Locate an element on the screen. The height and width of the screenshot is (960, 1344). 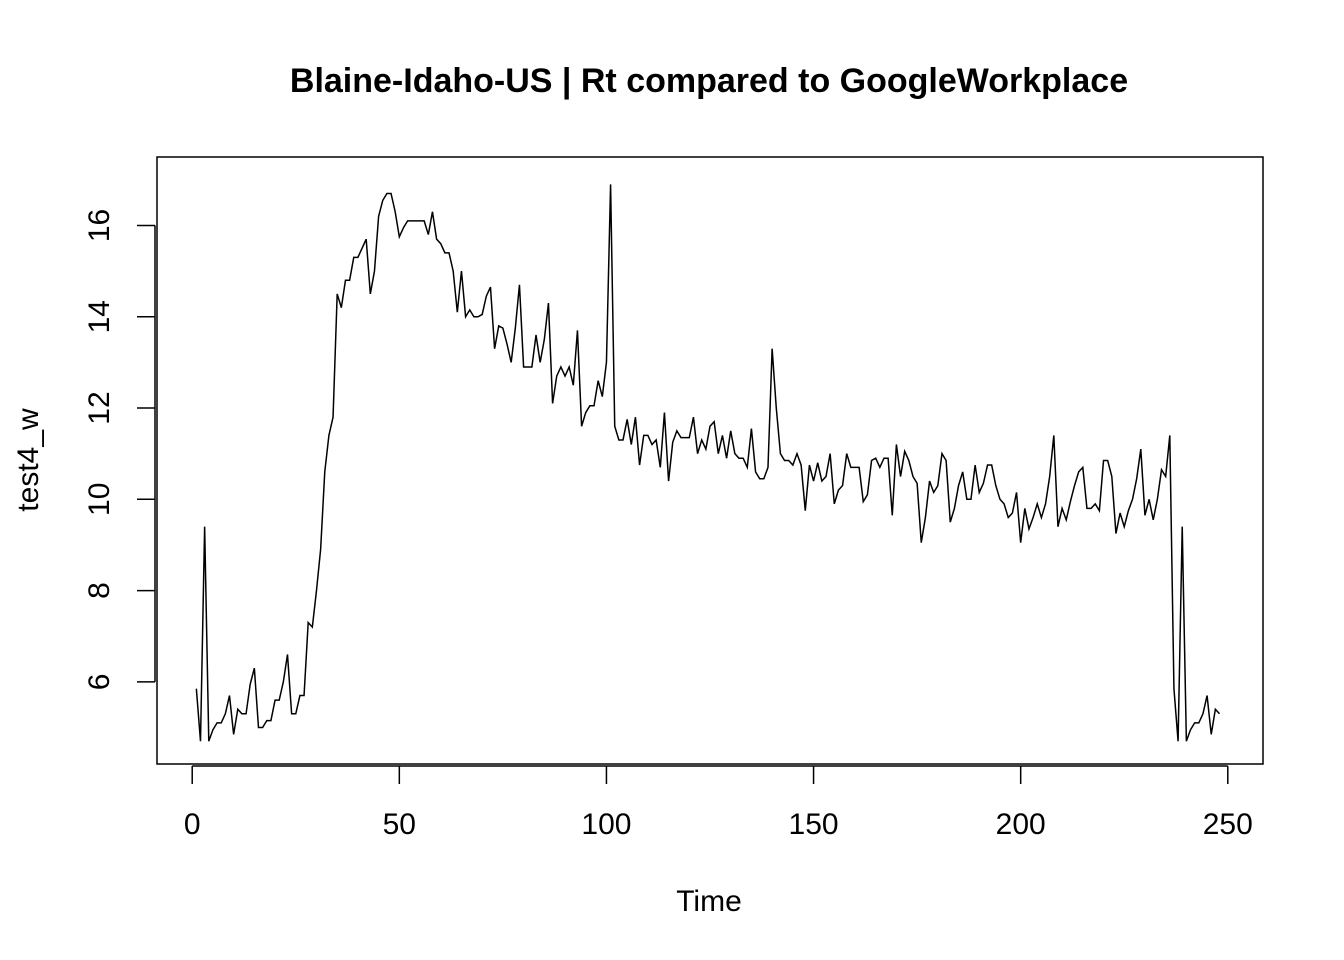
x-tick-label: 100 is located at coordinates (606, 824).